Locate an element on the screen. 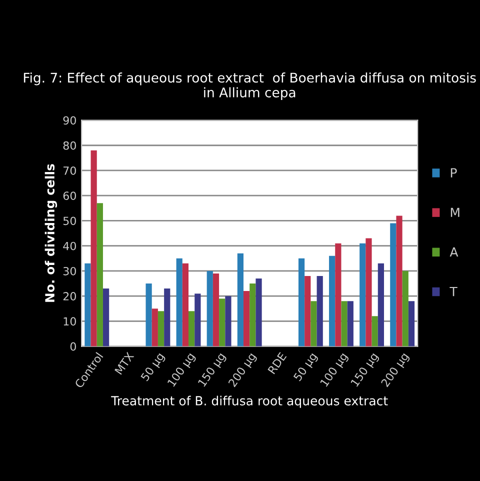  chart-title: Fig. 7: Effect of aqueous root extract of Boerhavia diffusa on mitosis in Allium cepa is located at coordinates (250, 86).